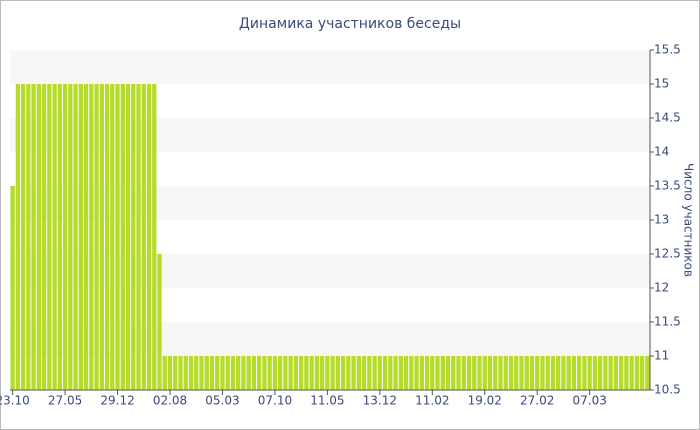  Describe the element at coordinates (275, 401) in the screenshot. I see `x-tick-label: 07.10` at that location.